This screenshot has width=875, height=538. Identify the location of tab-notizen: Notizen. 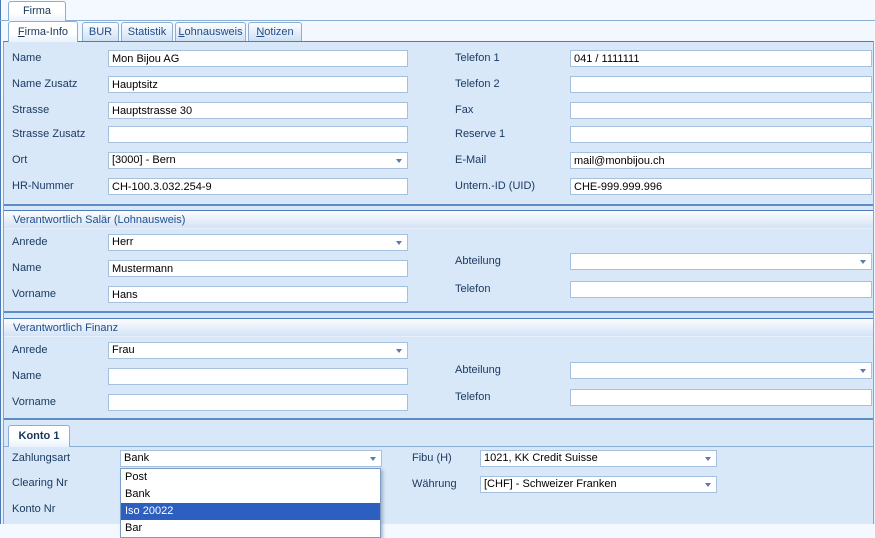
(275, 31).